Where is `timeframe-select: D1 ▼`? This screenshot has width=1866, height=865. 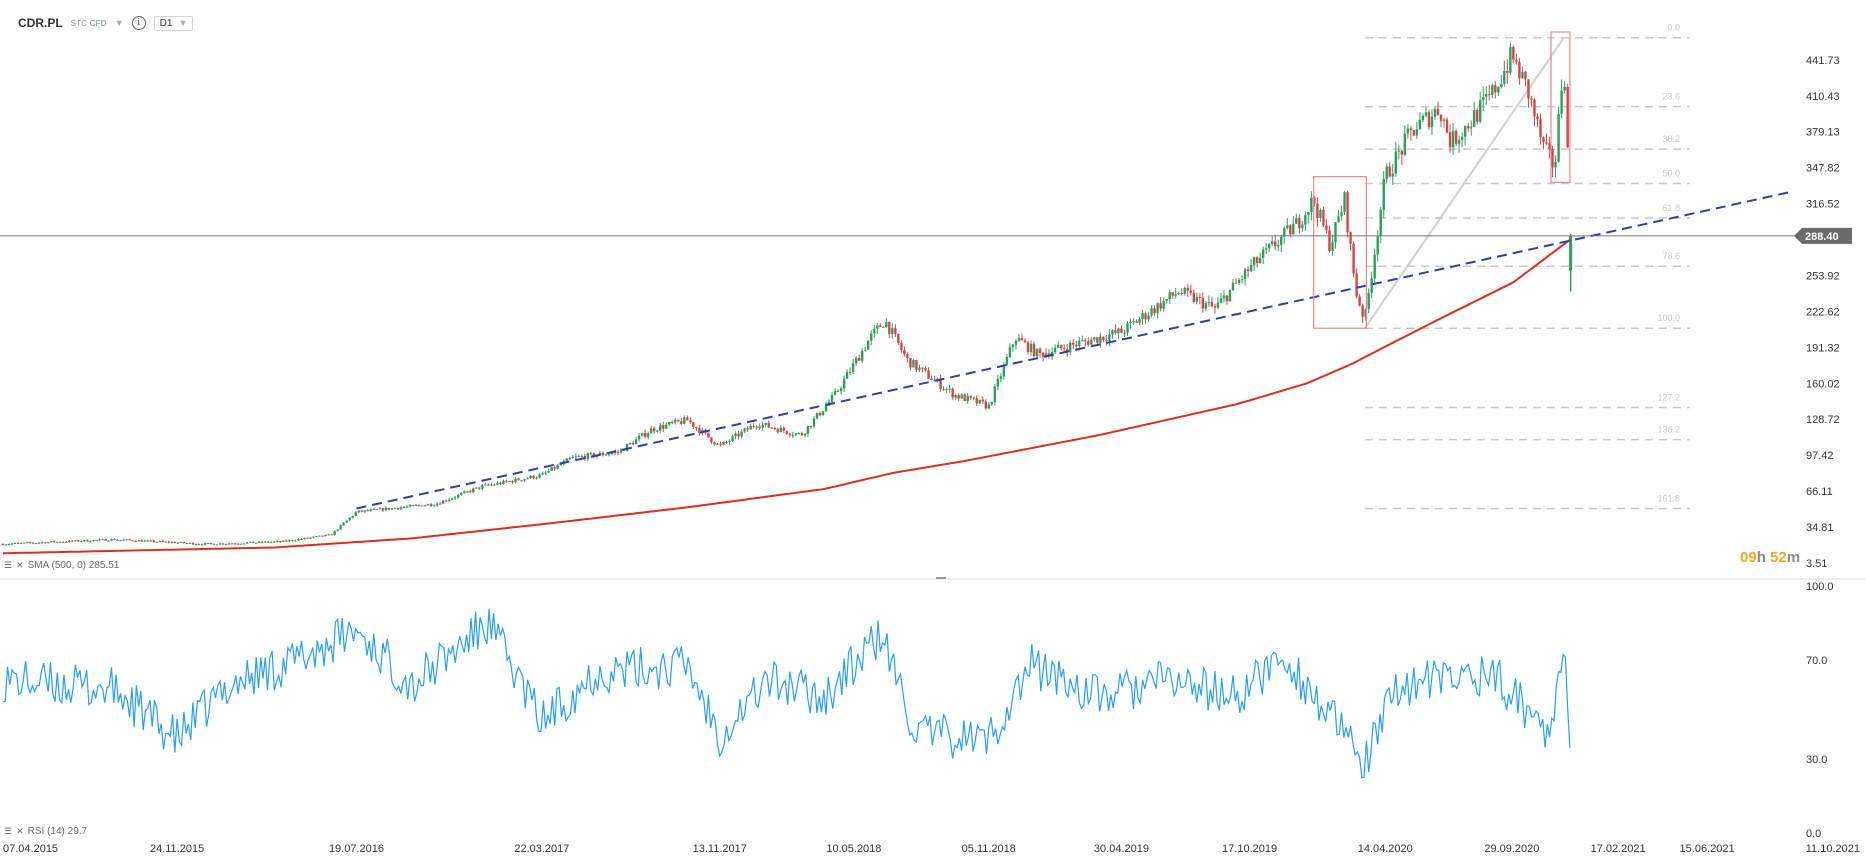 timeframe-select: D1 ▼ is located at coordinates (173, 23).